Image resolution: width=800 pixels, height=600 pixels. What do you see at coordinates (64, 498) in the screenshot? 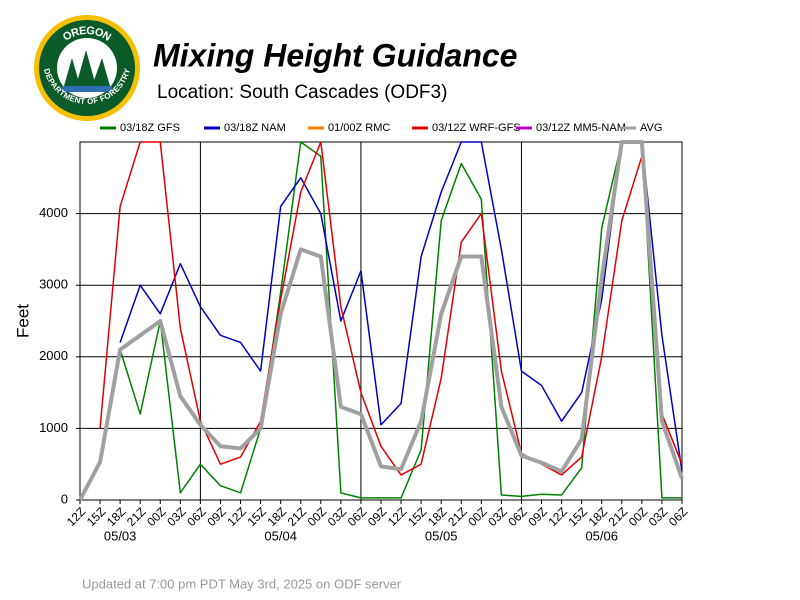
I see `y-tick-label: 0` at bounding box center [64, 498].